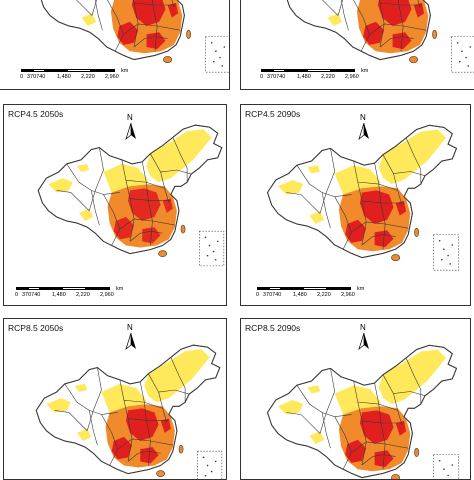 This screenshot has height=480, width=474. Describe the element at coordinates (35, 328) in the screenshot. I see `panel-title: RCP8.5 2050s` at that location.